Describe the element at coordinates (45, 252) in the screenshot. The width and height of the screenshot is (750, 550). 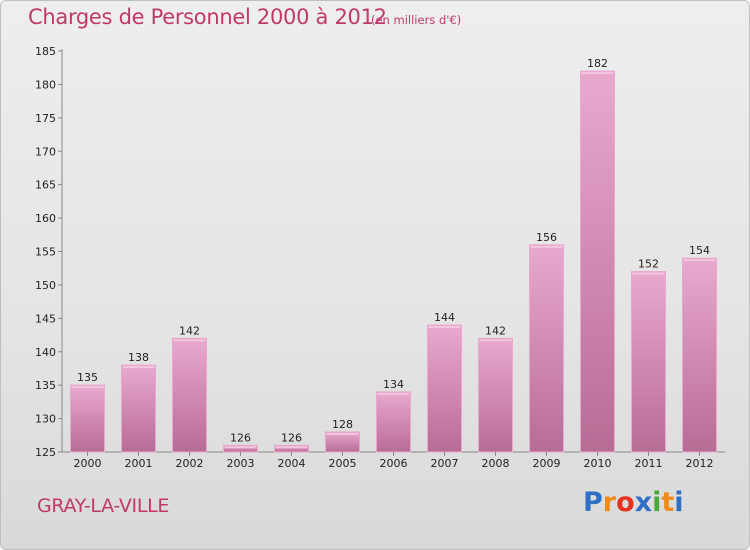
I see `y-tick-label: 155` at that location.